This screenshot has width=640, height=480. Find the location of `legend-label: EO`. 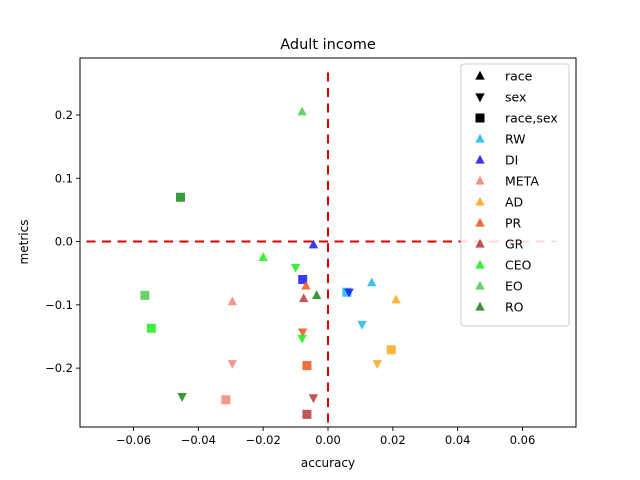

legend-label: EO is located at coordinates (514, 286).